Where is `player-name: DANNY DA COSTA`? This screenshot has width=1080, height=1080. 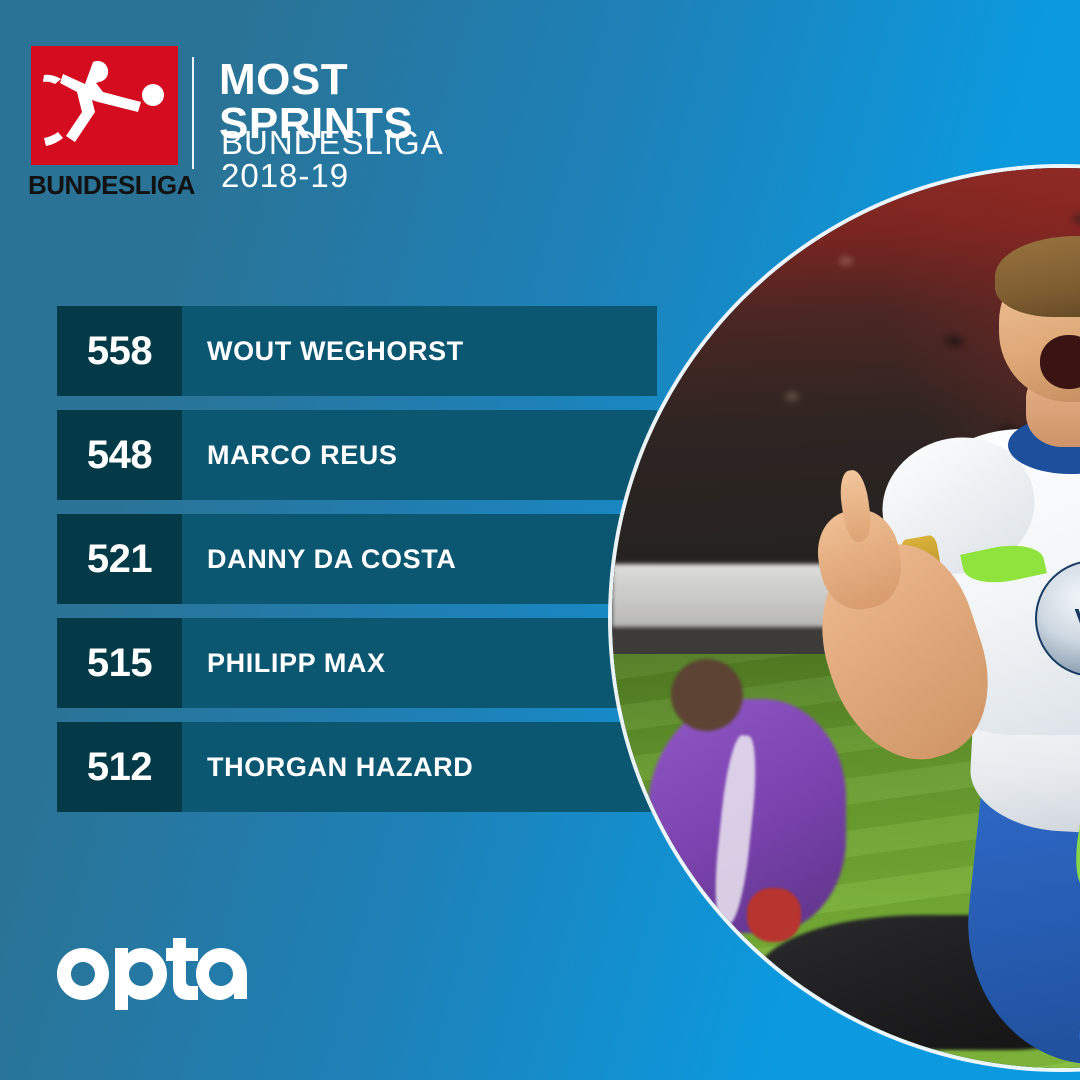 player-name: DANNY DA COSTA is located at coordinates (332, 558).